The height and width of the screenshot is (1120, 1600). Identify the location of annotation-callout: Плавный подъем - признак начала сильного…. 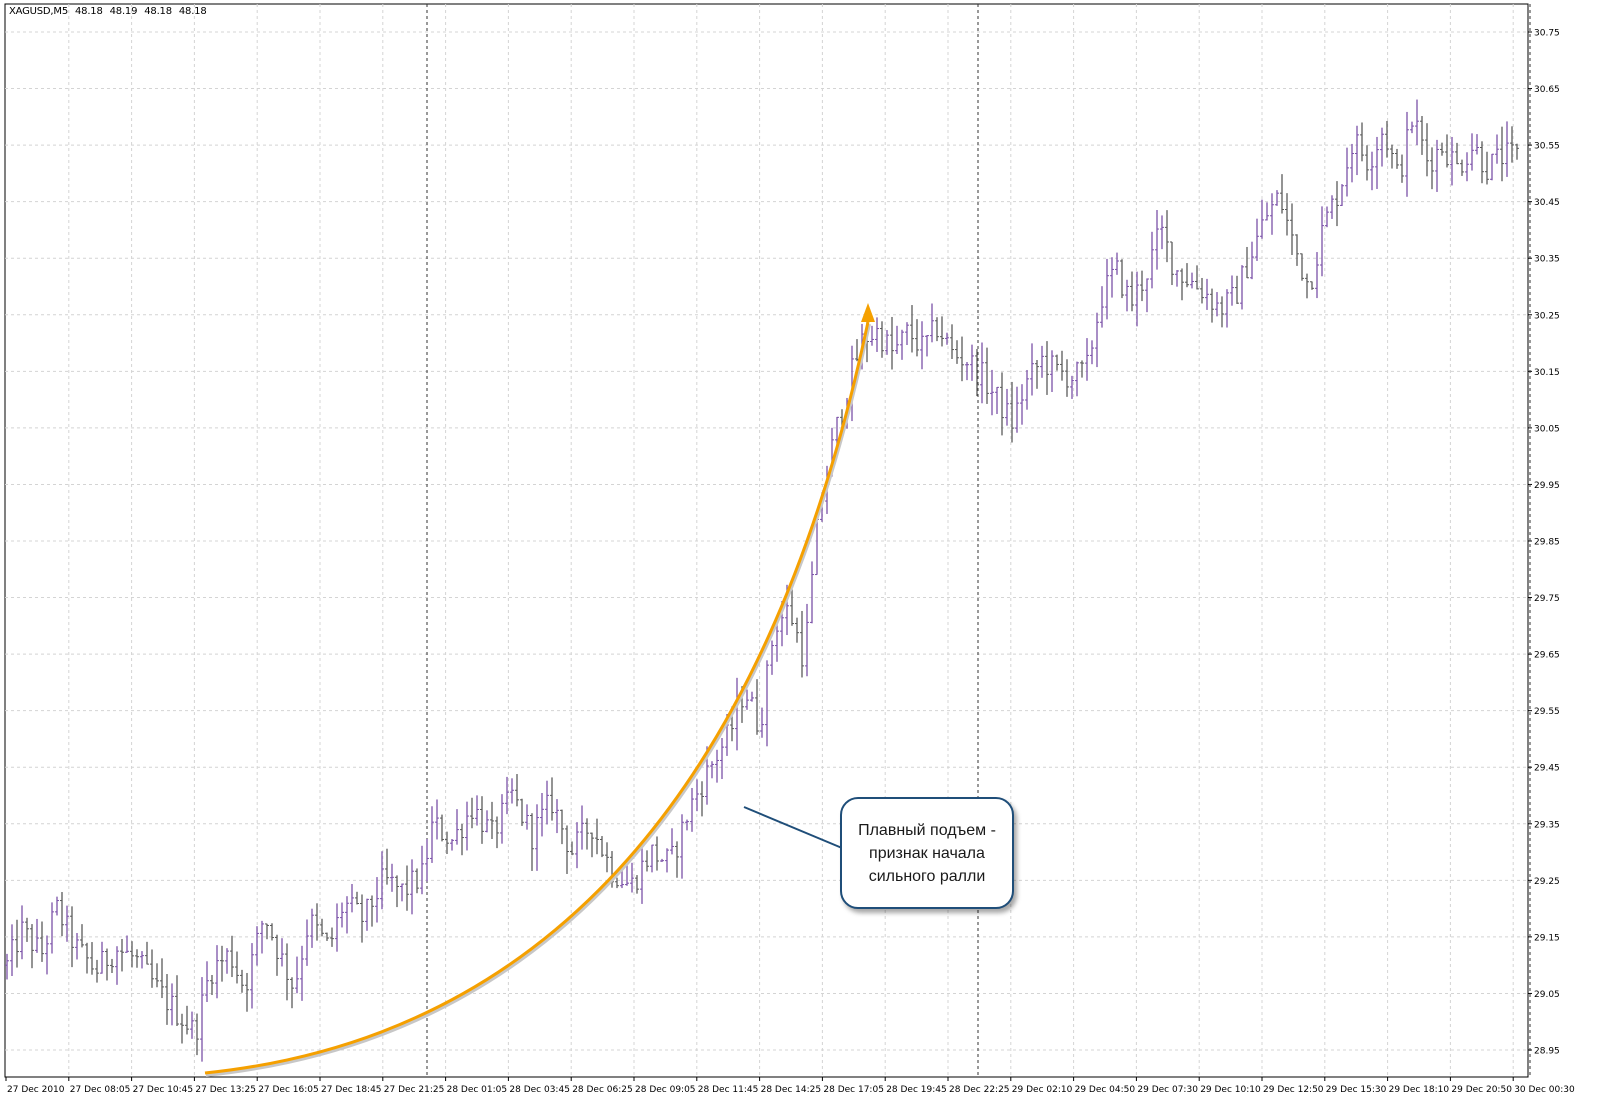
(927, 853).